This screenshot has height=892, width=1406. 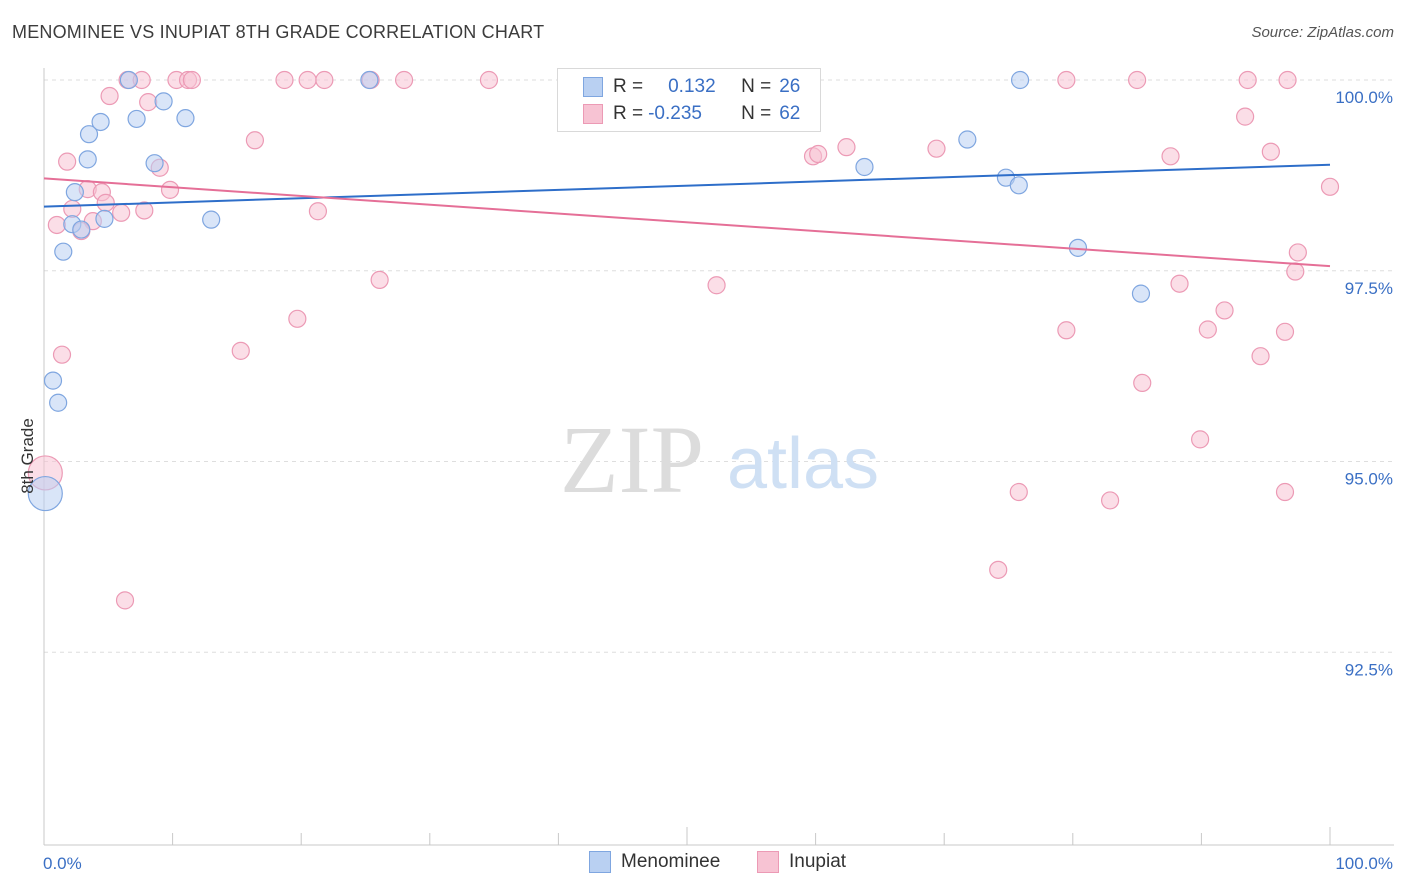 I want to click on legend-item-inupiat: Inupiat, so click(x=801, y=862).